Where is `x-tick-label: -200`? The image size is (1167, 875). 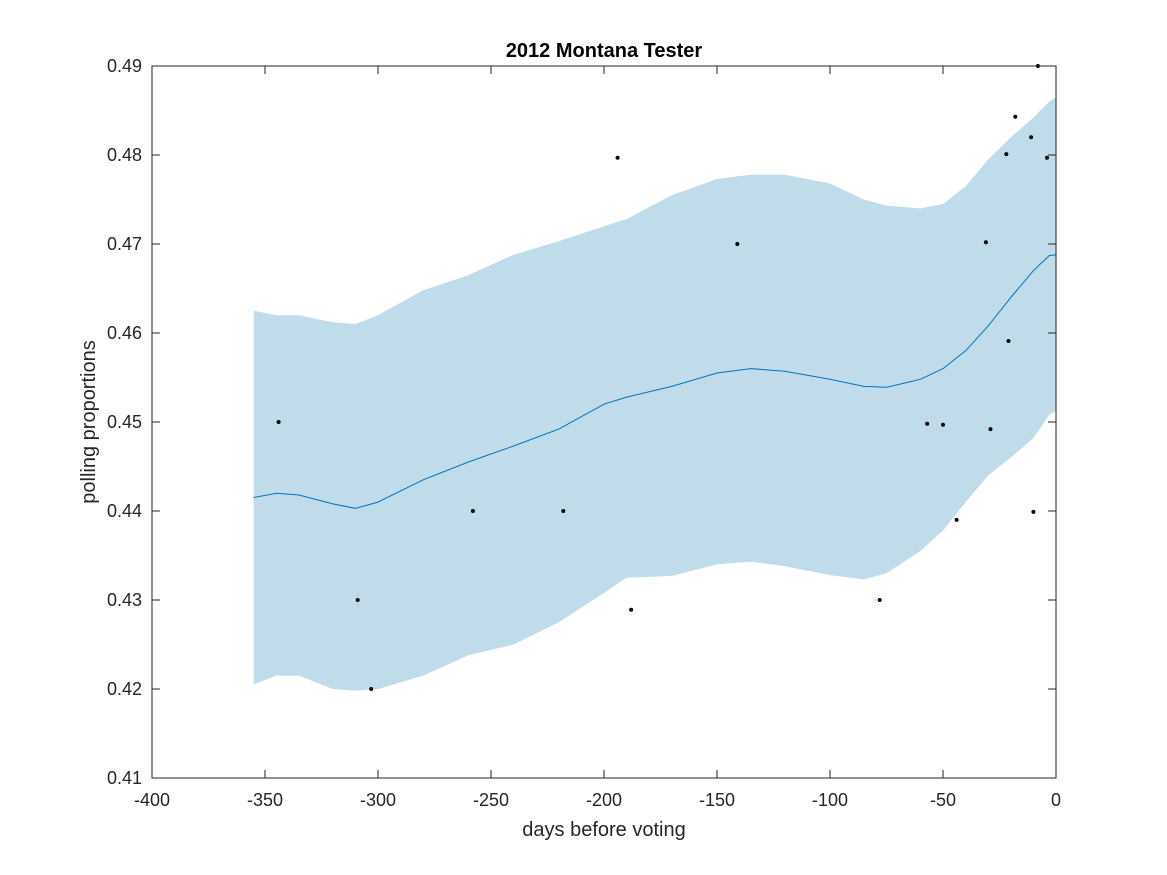 x-tick-label: -200 is located at coordinates (604, 800).